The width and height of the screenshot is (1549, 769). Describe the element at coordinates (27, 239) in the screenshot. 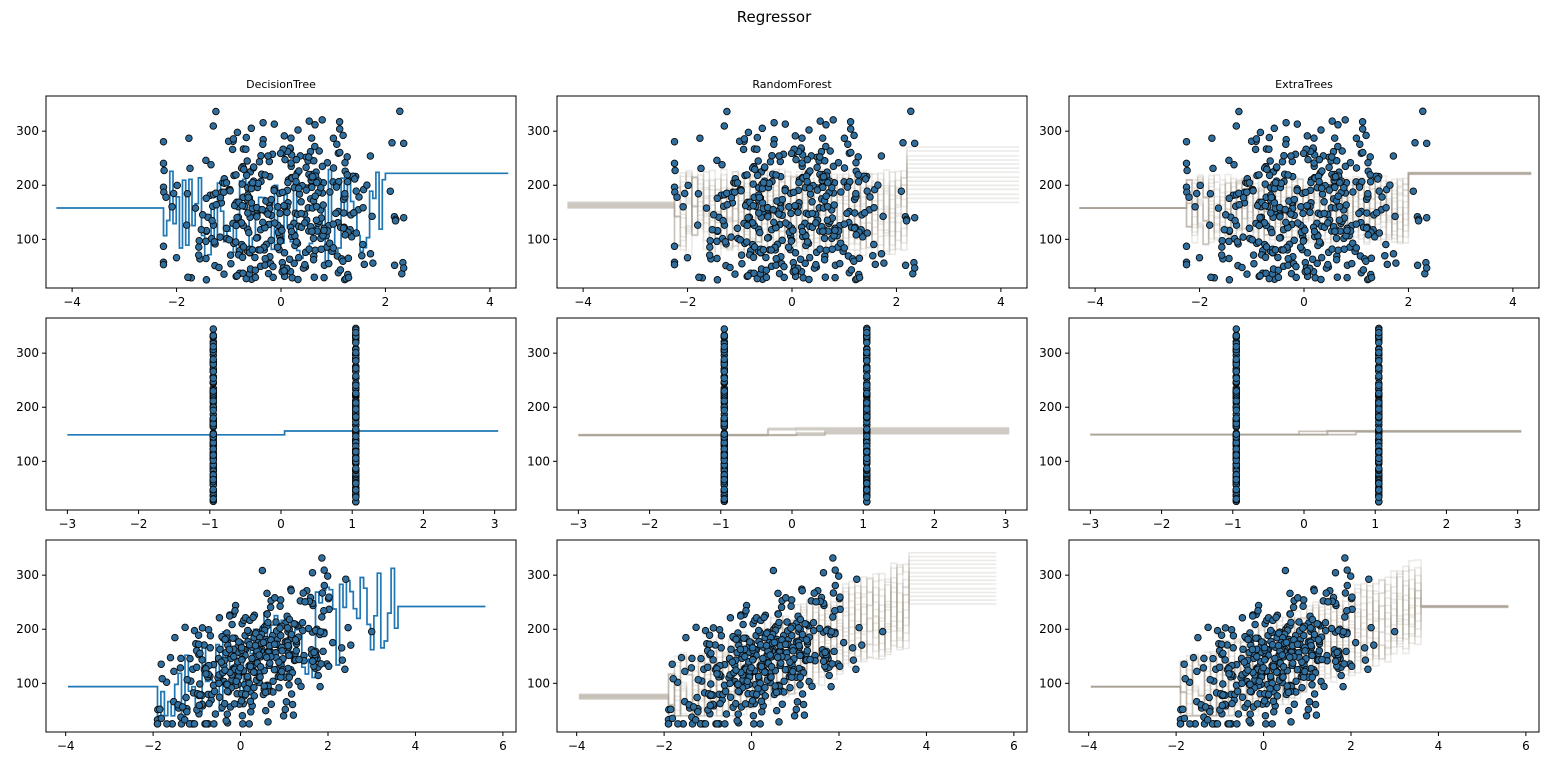

I see `y-tick-label: 100` at that location.